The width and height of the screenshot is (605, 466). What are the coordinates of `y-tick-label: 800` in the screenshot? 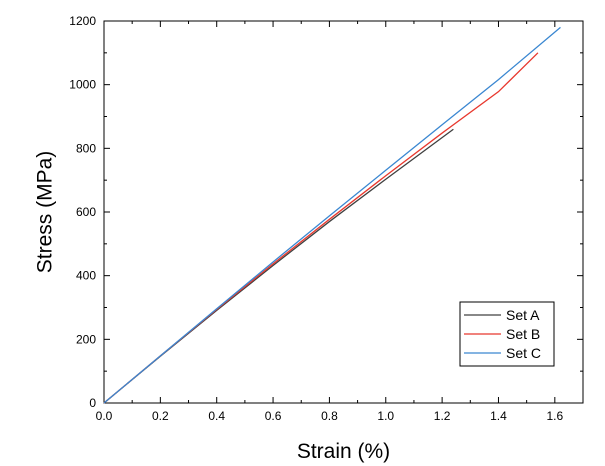 It's located at (86, 148).